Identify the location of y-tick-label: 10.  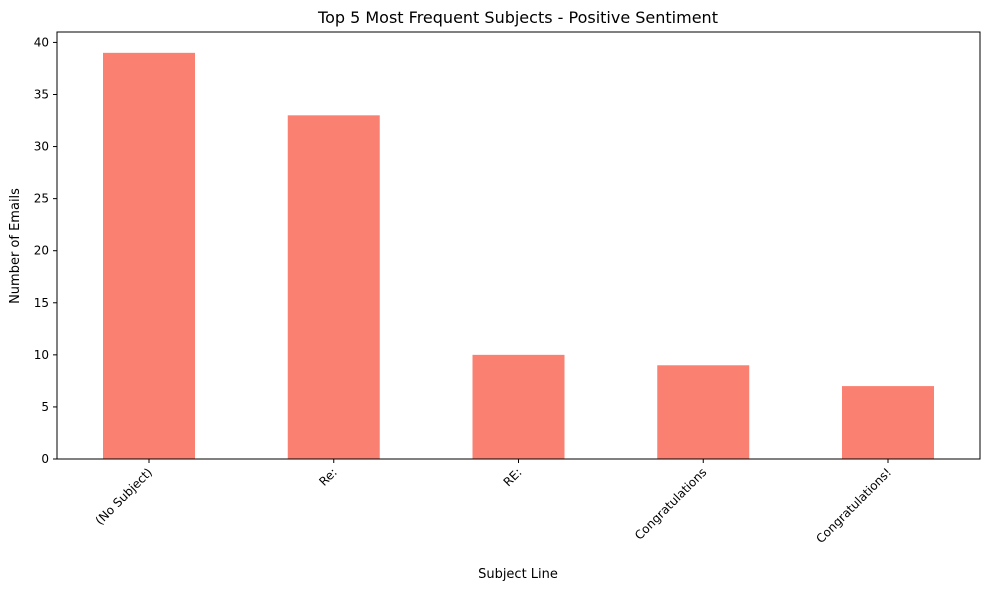
(41, 355).